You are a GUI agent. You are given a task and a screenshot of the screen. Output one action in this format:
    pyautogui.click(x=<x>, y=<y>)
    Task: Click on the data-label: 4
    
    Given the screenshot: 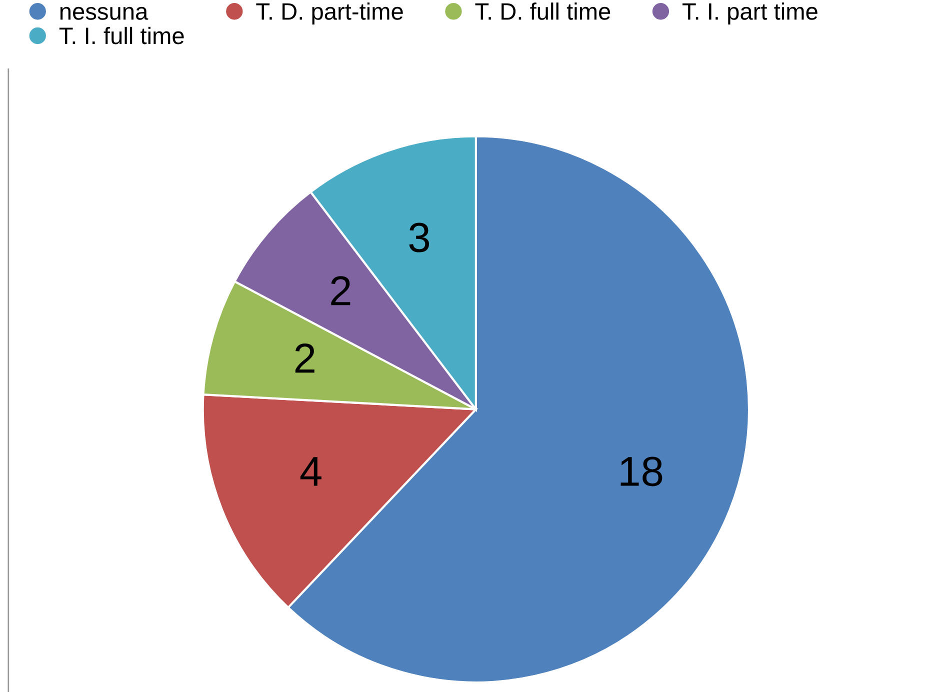 What is the action you would take?
    pyautogui.click(x=311, y=471)
    